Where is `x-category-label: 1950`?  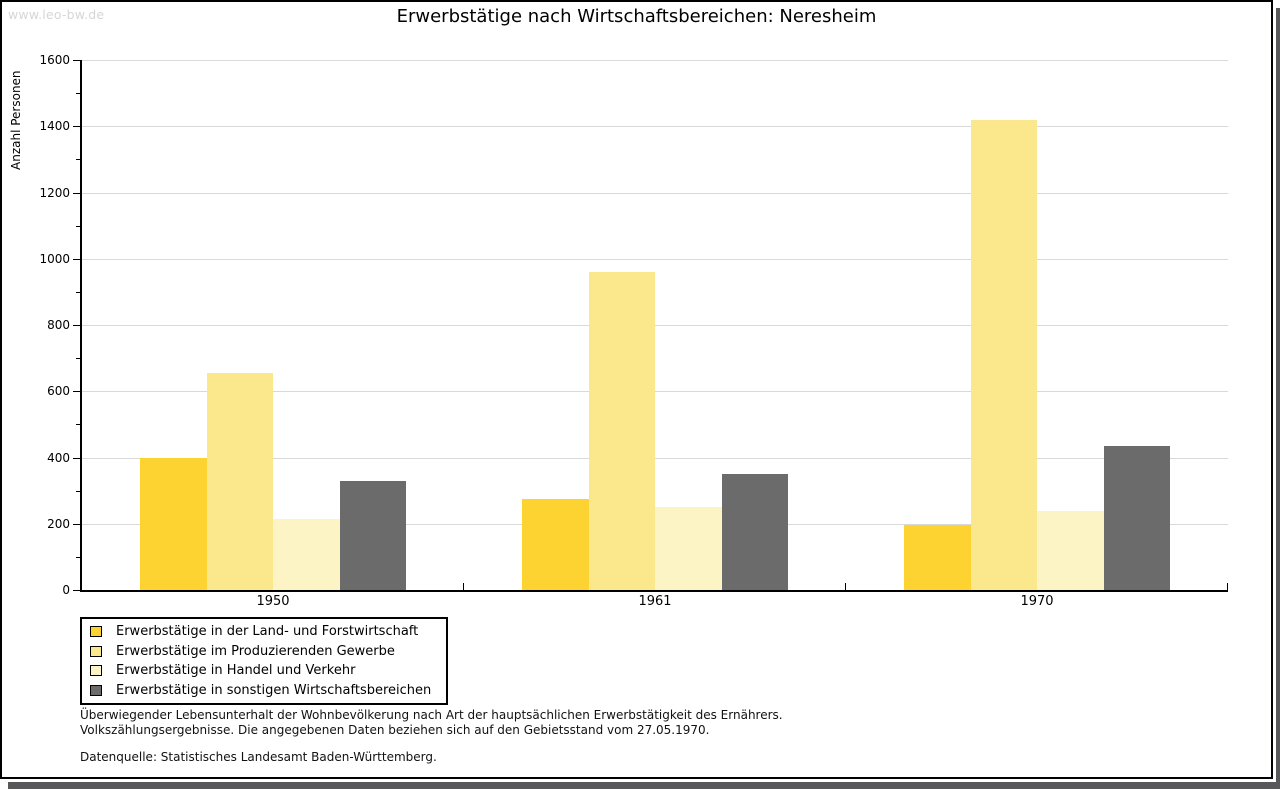
x-category-label: 1950 is located at coordinates (273, 601).